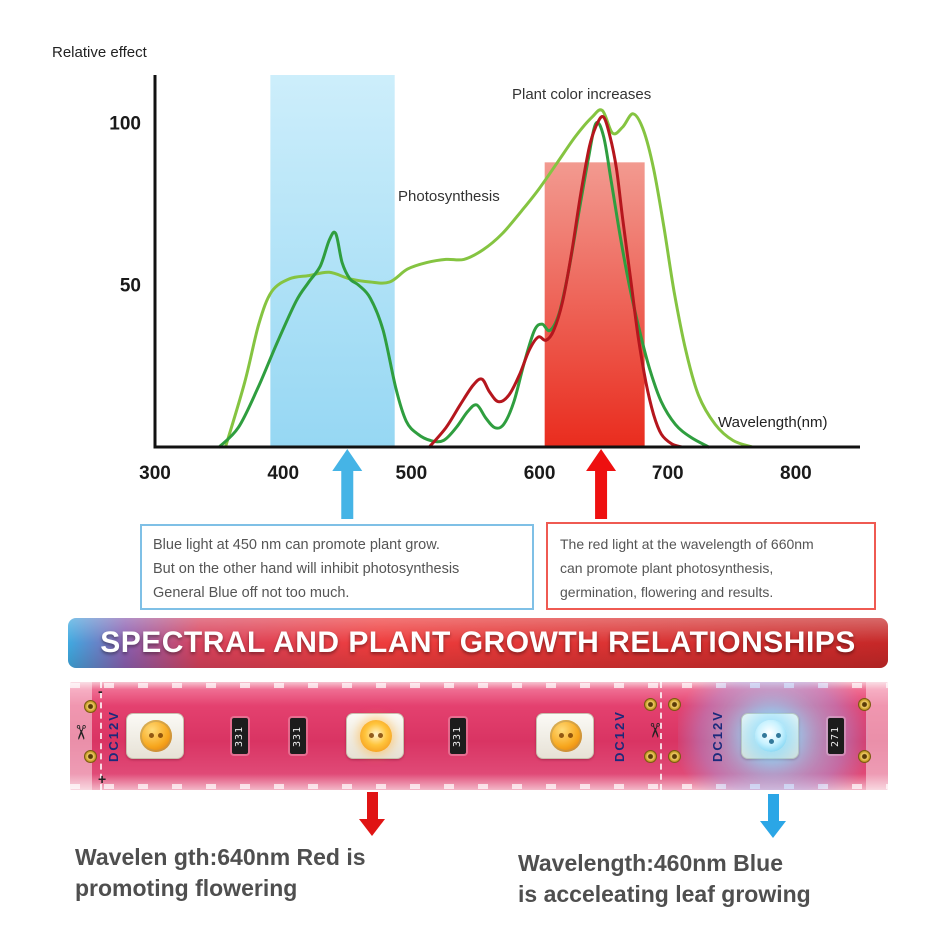  I want to click on resistor-label: 271, so click(836, 736).